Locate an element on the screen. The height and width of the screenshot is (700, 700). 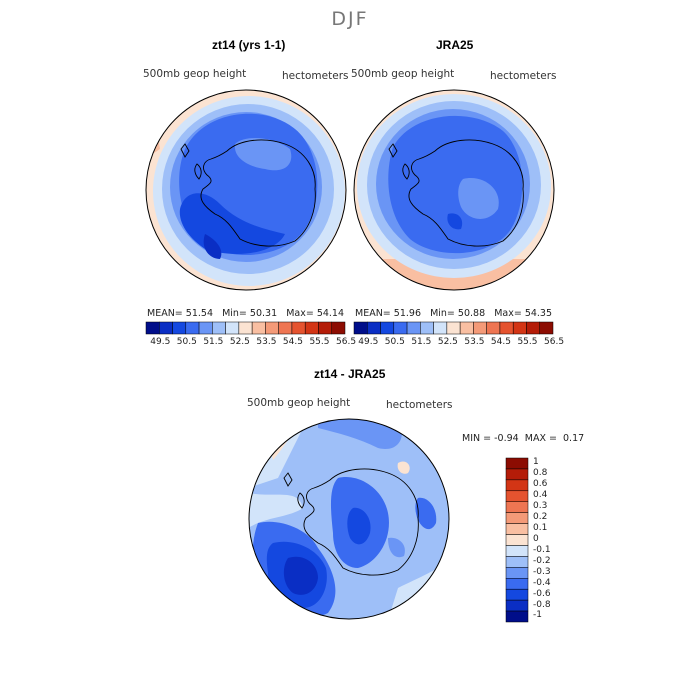
colorbar-tick-label: 0.2 is located at coordinates (540, 517).